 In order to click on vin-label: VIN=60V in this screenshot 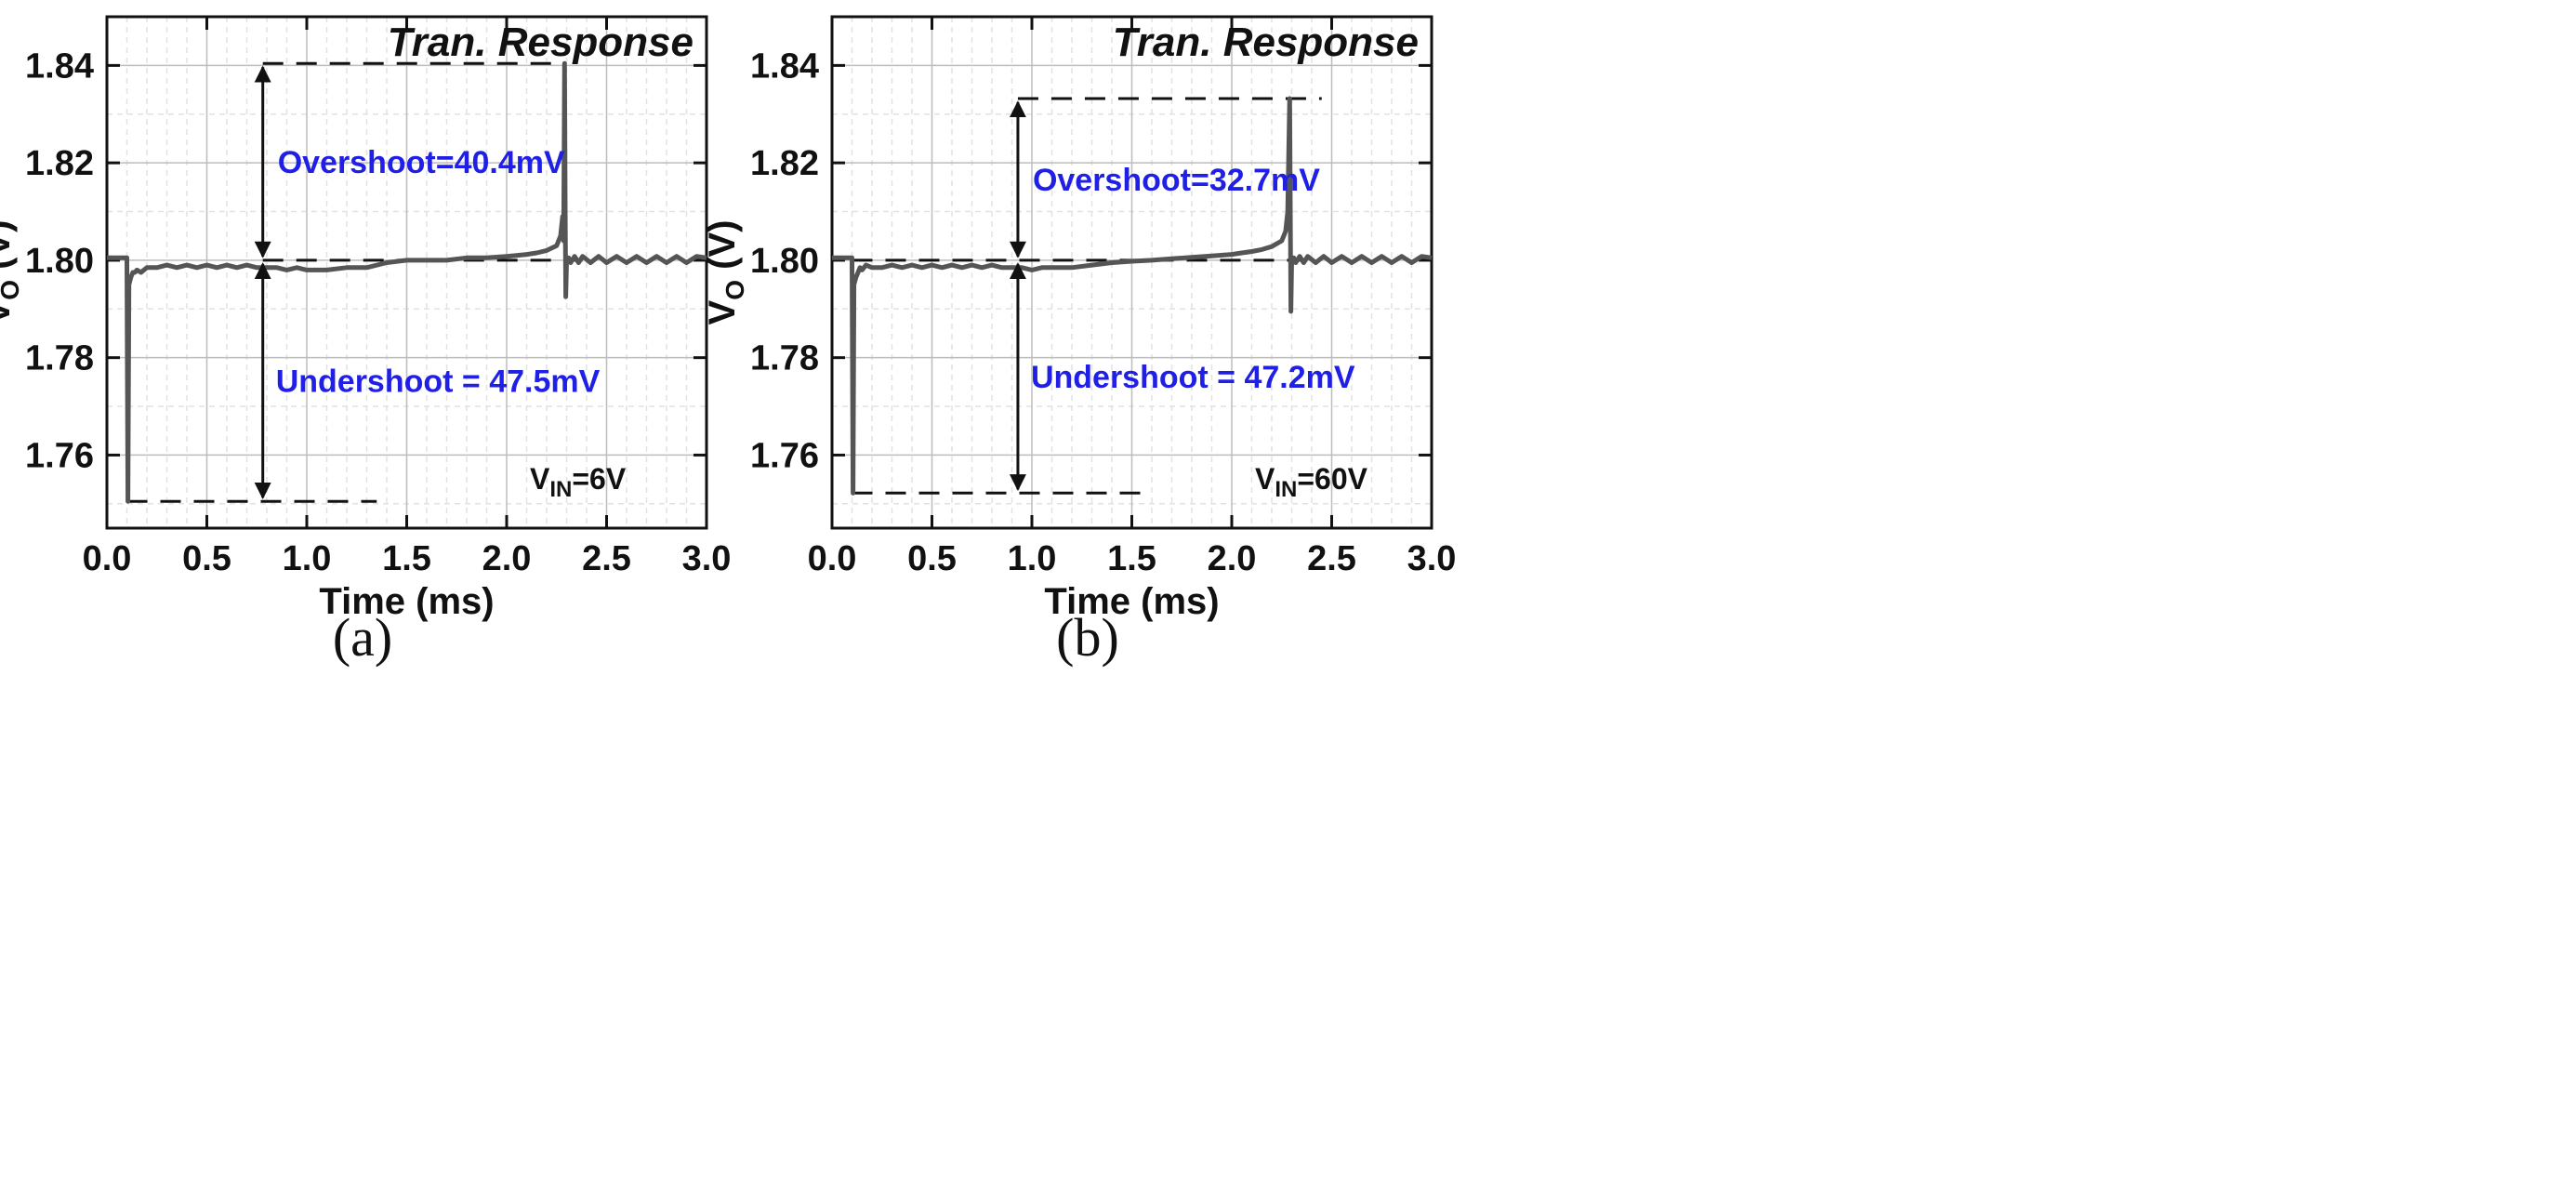, I will do `click(1311, 482)`.